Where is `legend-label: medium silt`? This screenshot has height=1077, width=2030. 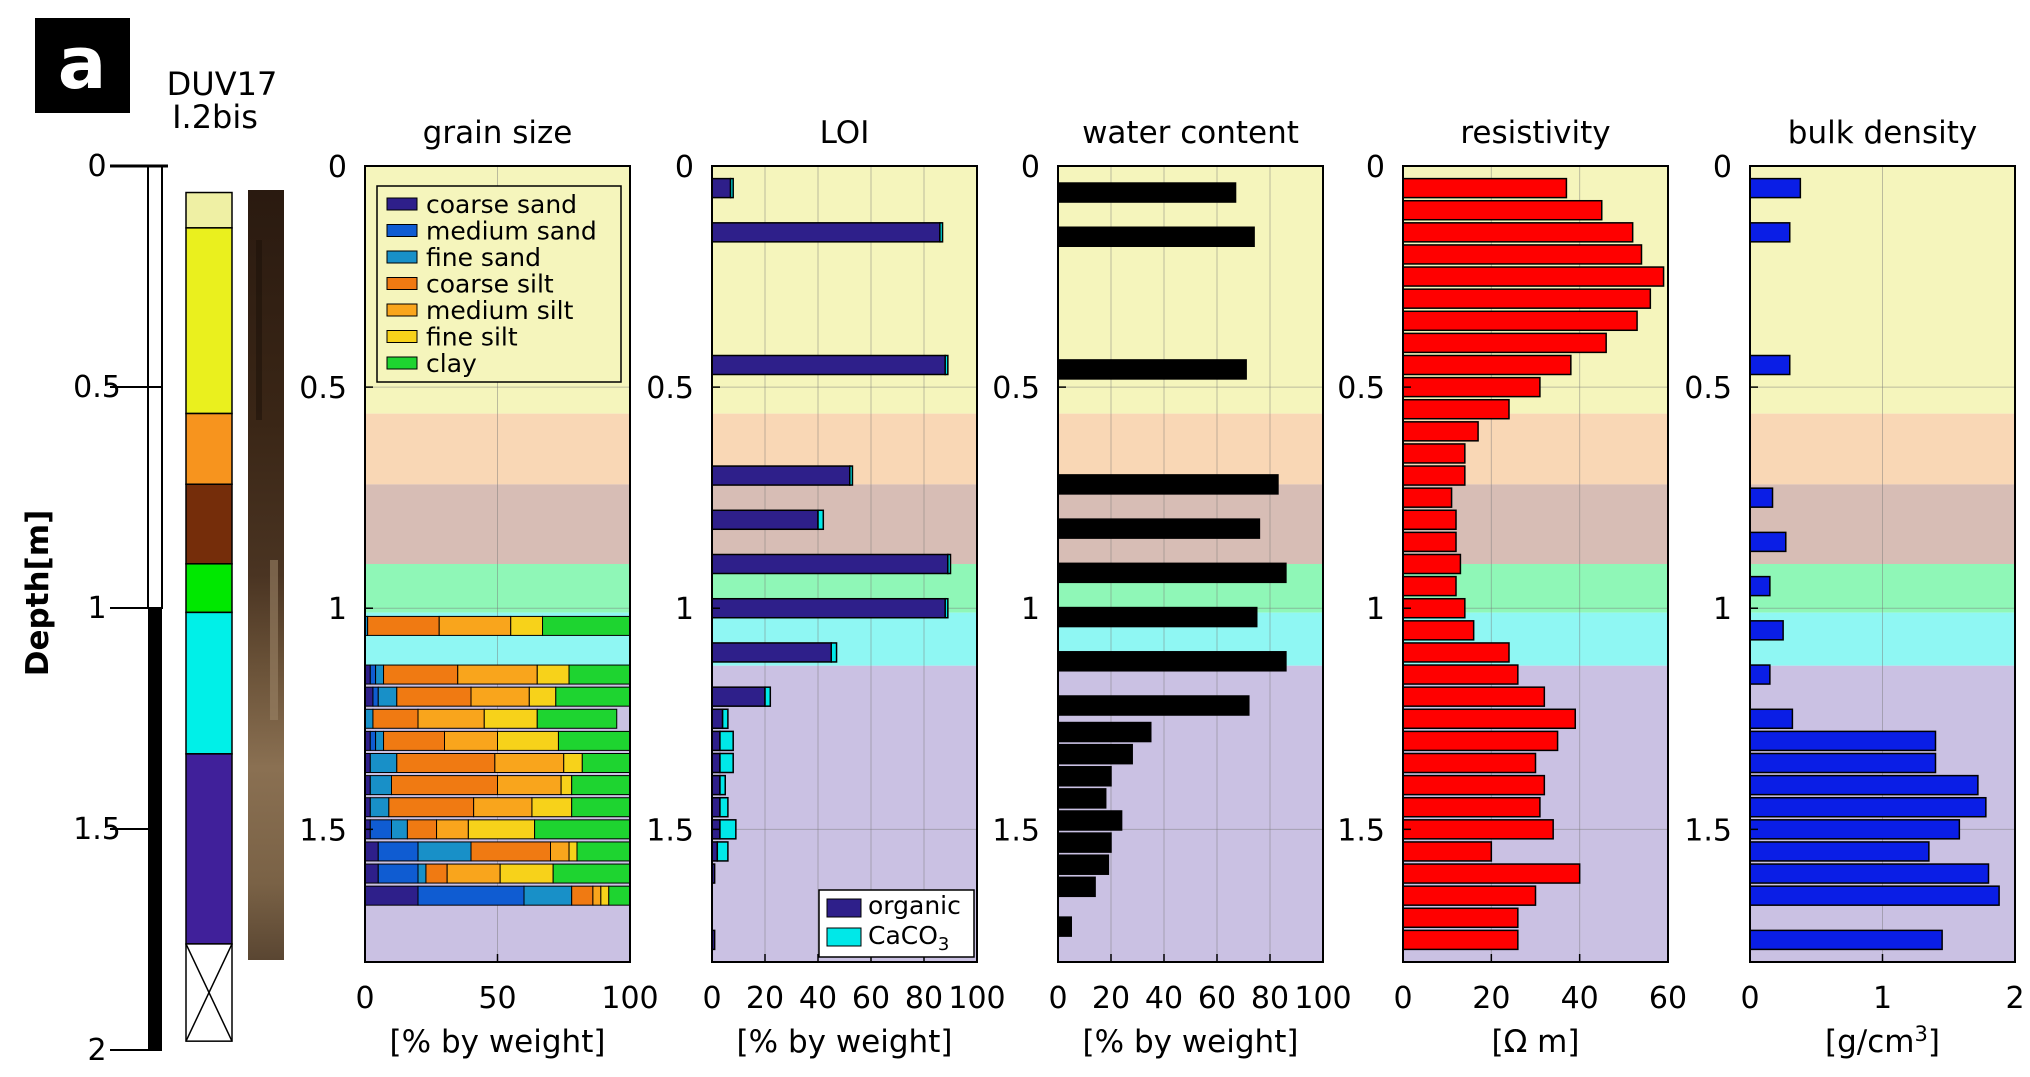 legend-label: medium silt is located at coordinates (500, 310).